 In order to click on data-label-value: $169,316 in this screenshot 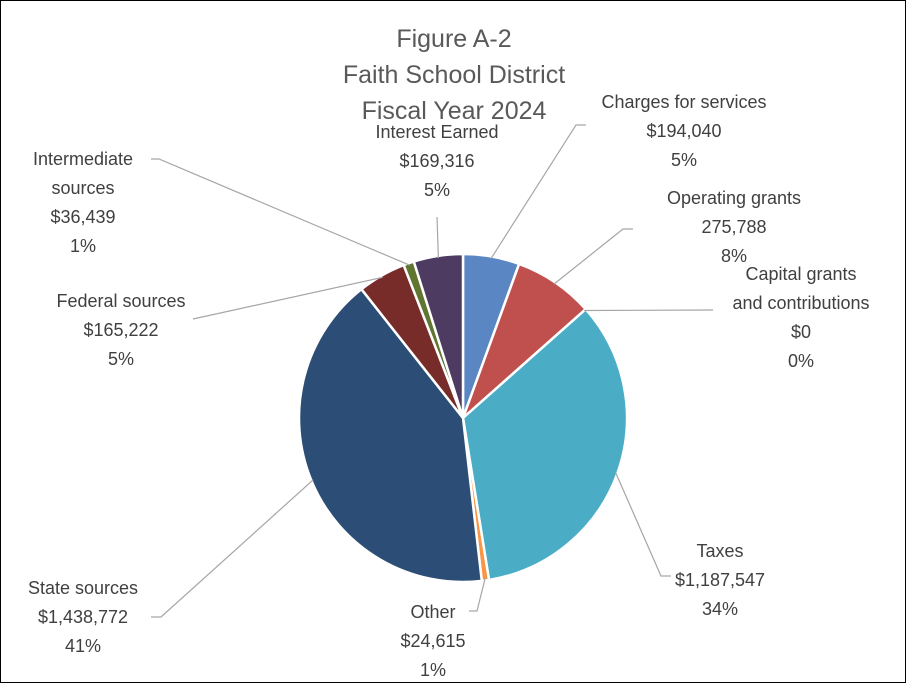, I will do `click(436, 161)`.